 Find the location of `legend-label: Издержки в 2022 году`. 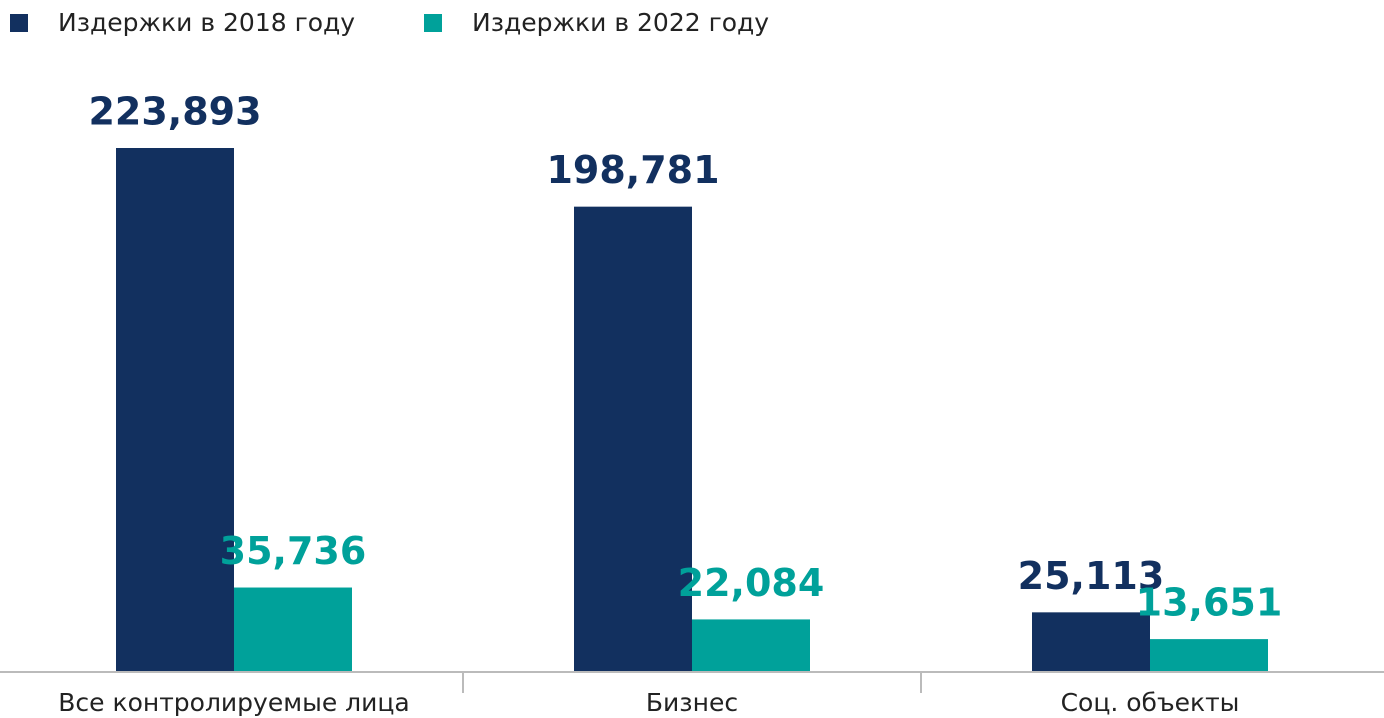

legend-label: Издержки в 2022 году is located at coordinates (620, 22).